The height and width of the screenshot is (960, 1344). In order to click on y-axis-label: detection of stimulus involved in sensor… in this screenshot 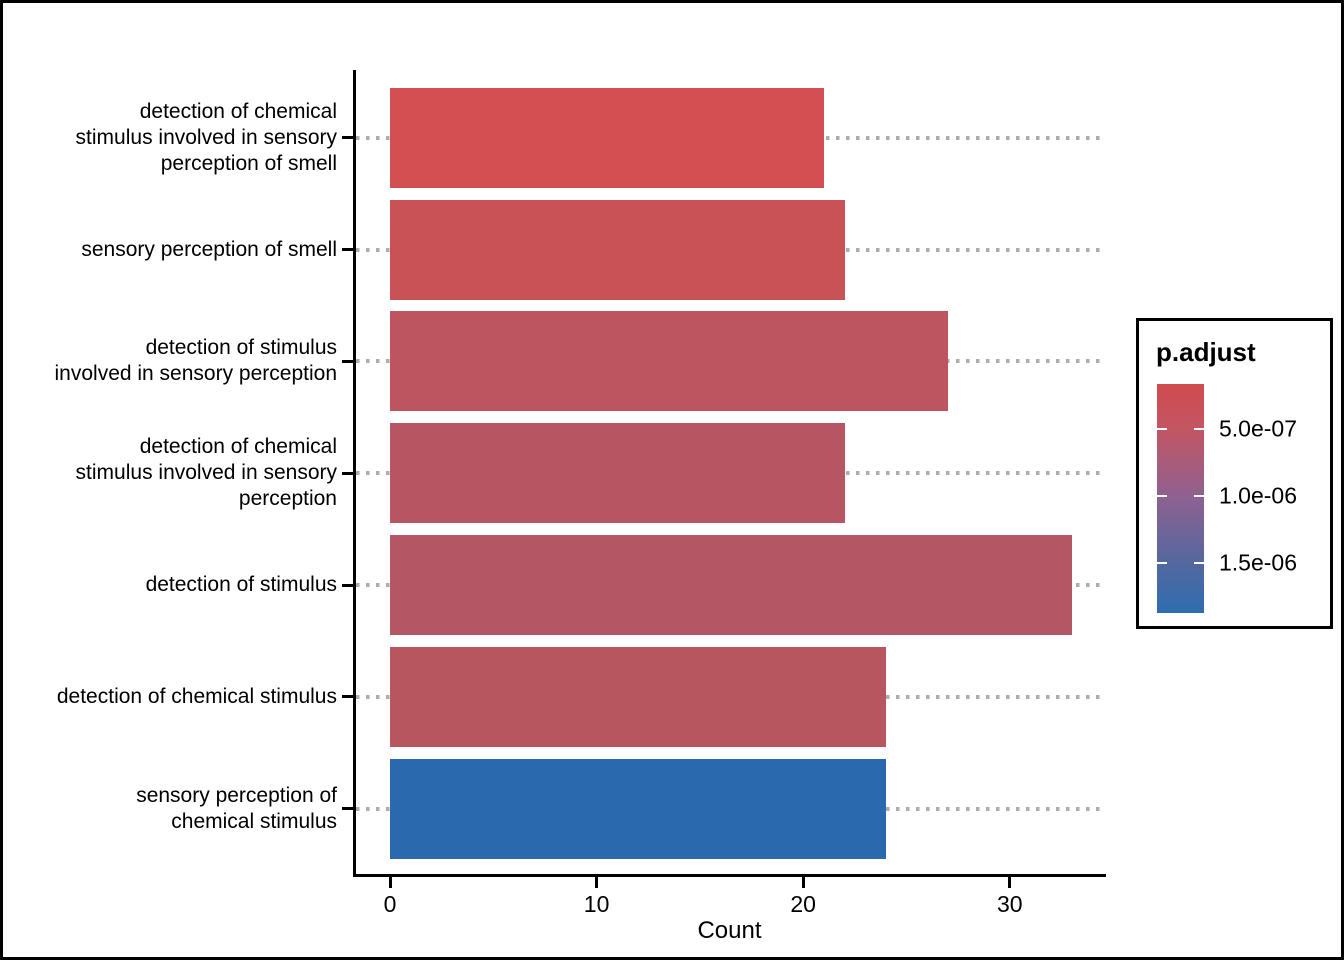, I will do `click(196, 361)`.